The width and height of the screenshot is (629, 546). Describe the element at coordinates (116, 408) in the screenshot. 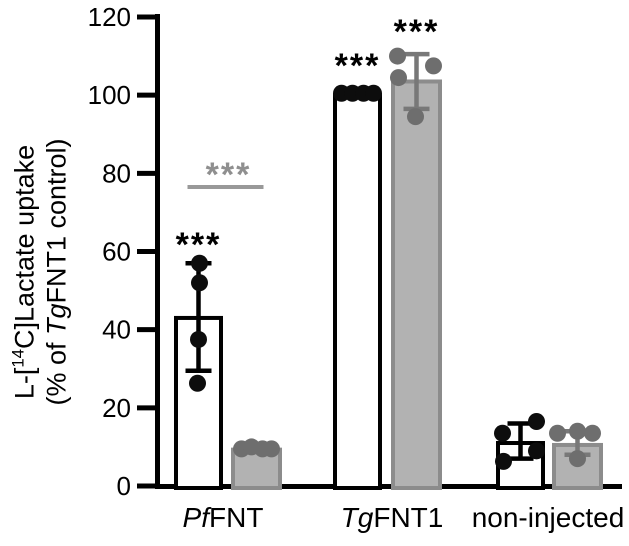

I see `y-tick-label: 20` at that location.